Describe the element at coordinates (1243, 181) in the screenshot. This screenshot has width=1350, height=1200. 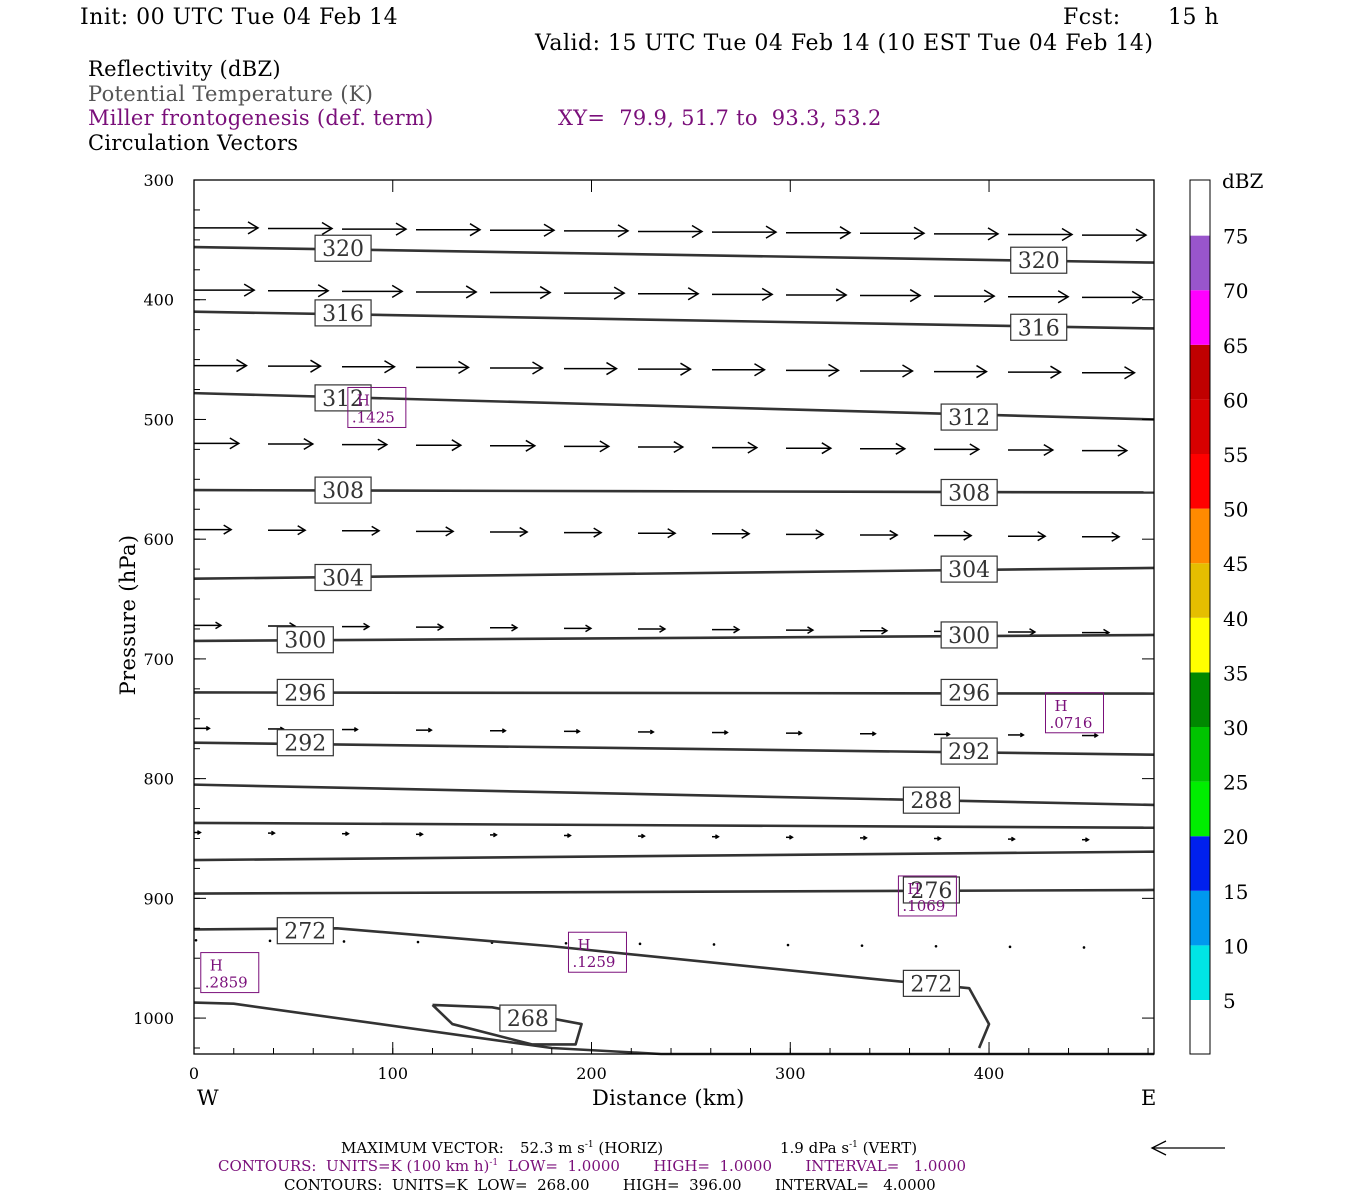
I see `colorbar-unit: dBZ` at that location.